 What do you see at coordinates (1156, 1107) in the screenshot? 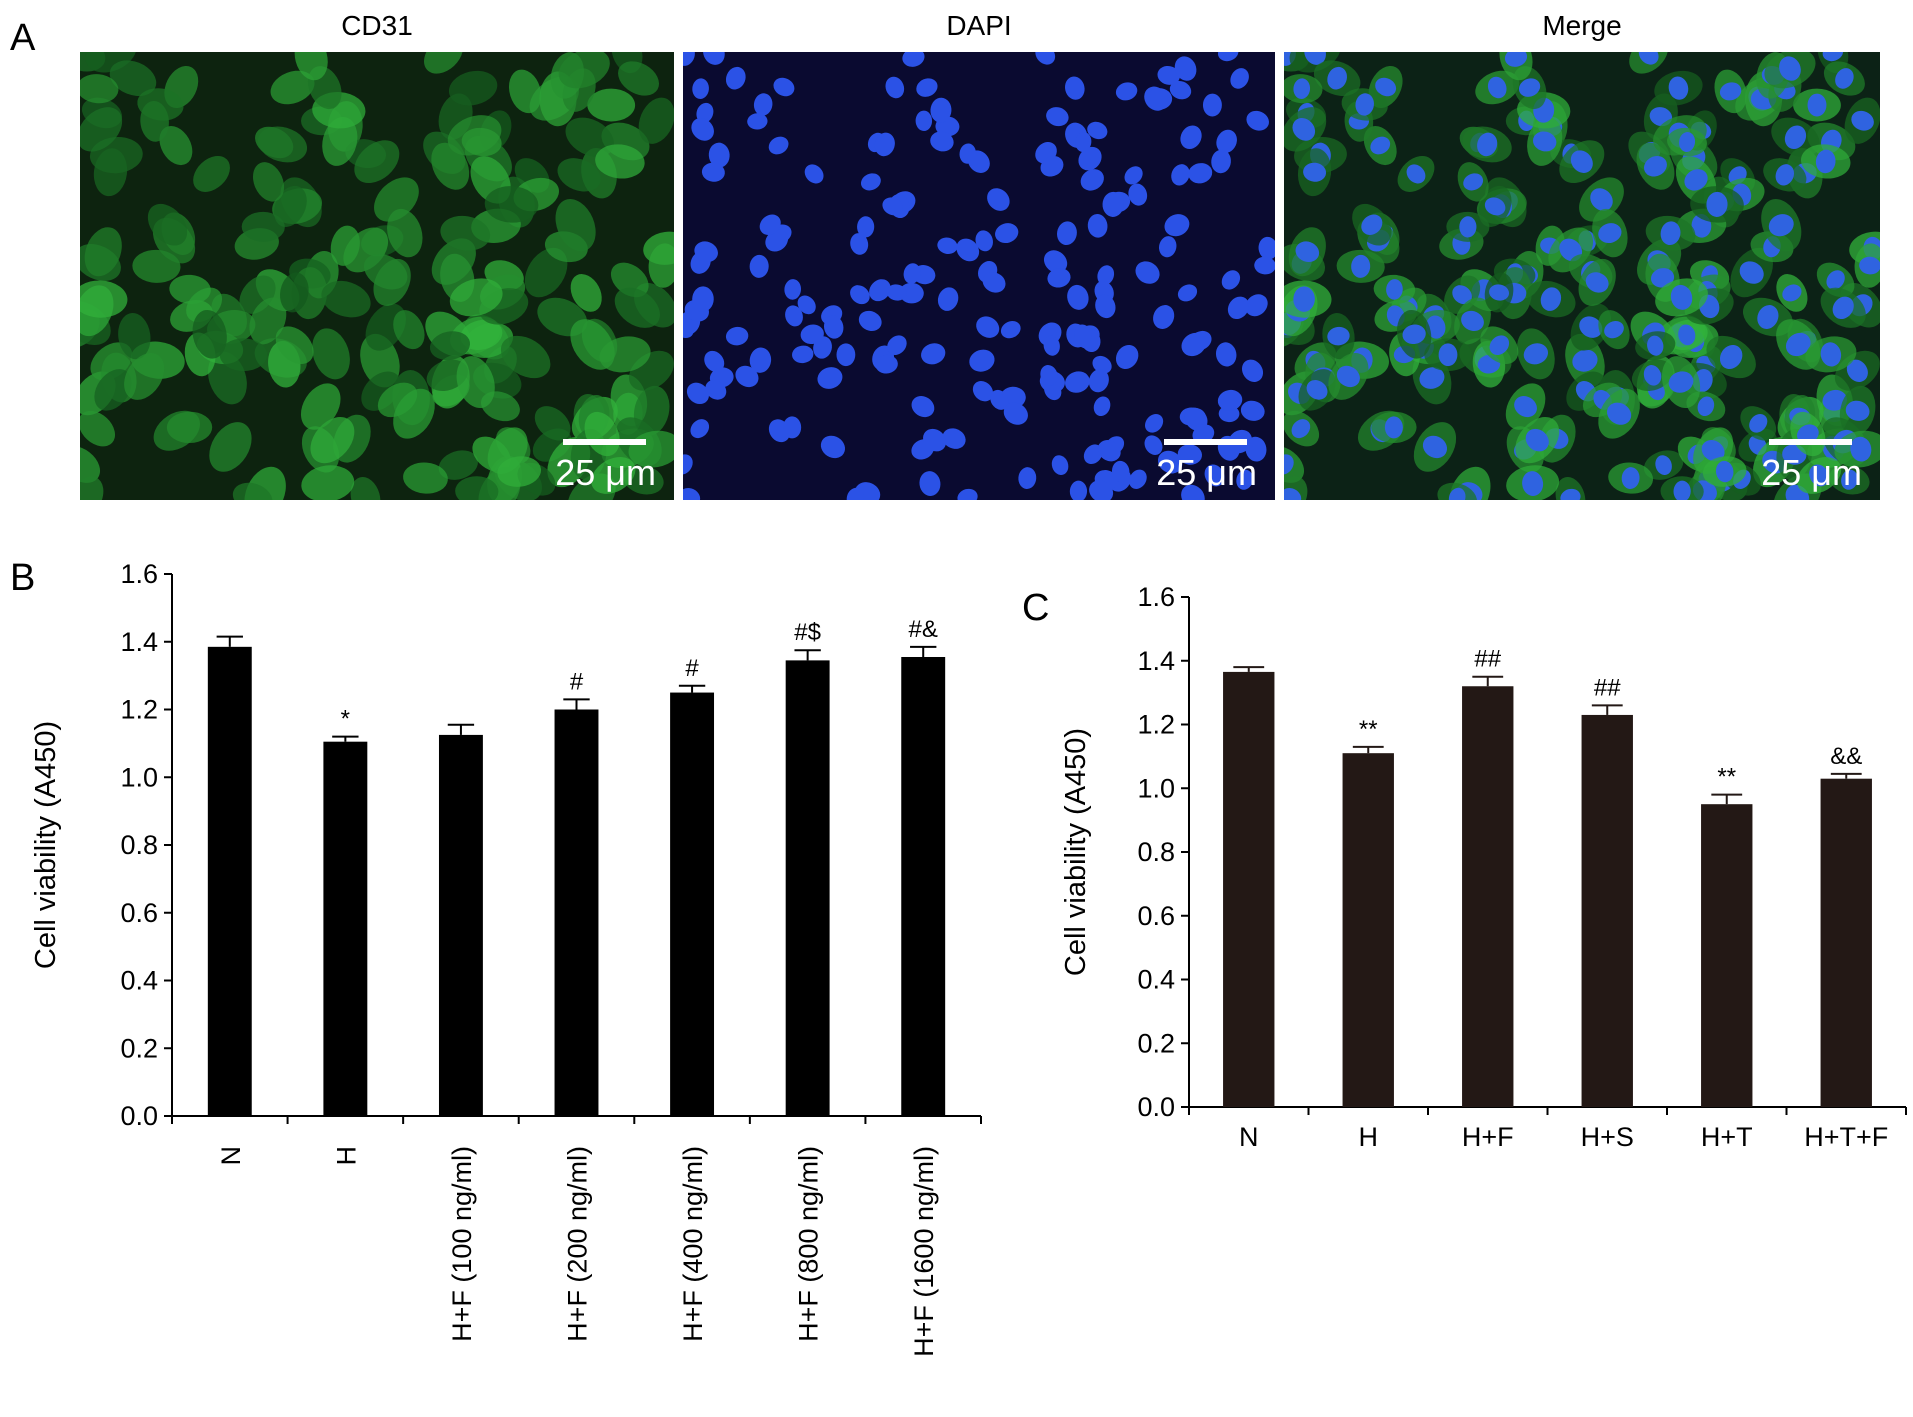
I see `y-tick-label: 0.0` at bounding box center [1156, 1107].